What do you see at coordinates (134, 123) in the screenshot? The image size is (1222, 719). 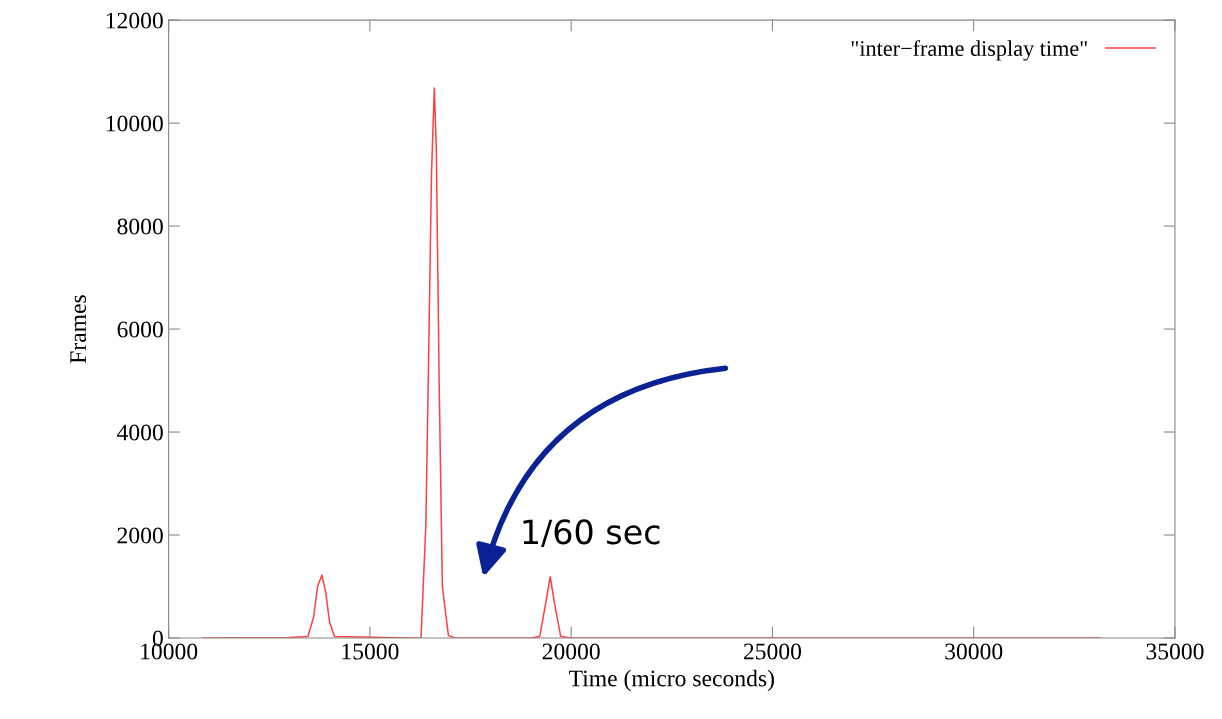 I see `y-tick-label: 10000` at bounding box center [134, 123].